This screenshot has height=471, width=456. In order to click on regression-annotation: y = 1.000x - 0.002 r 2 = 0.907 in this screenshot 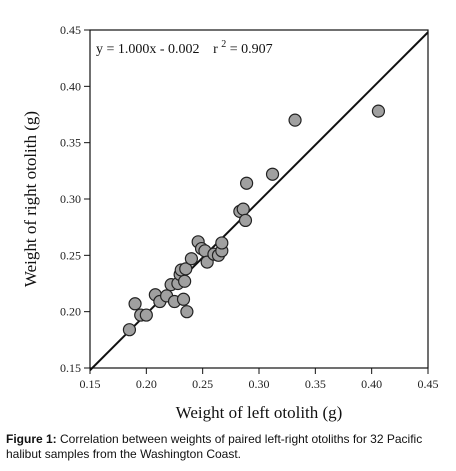, I will do `click(184, 46)`.